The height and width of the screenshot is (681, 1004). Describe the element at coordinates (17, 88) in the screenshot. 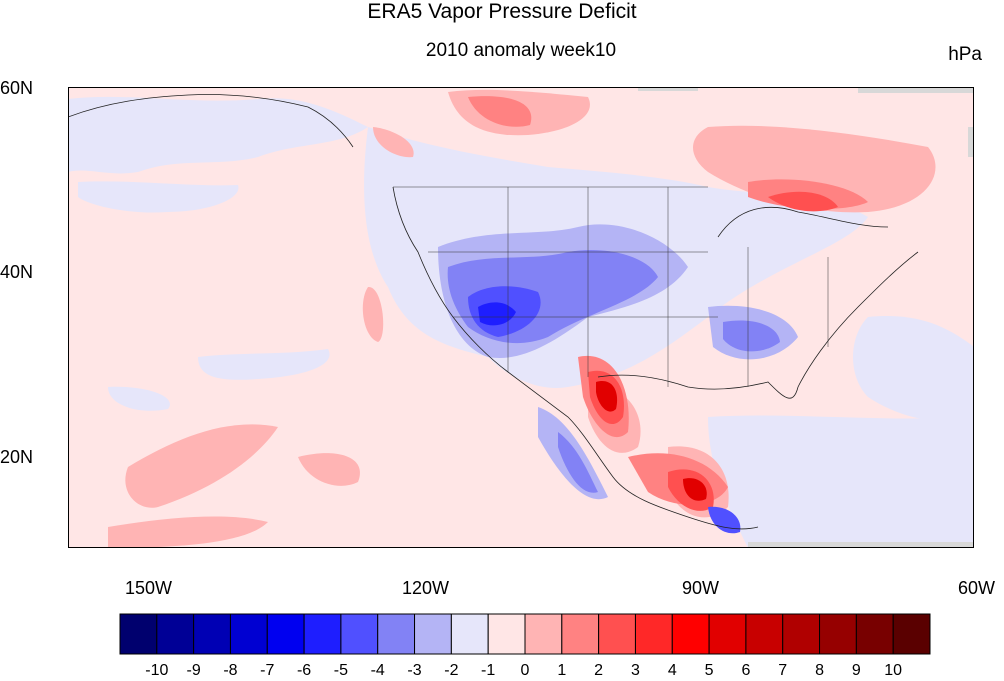

I see `lat-label-60n: 60N` at that location.